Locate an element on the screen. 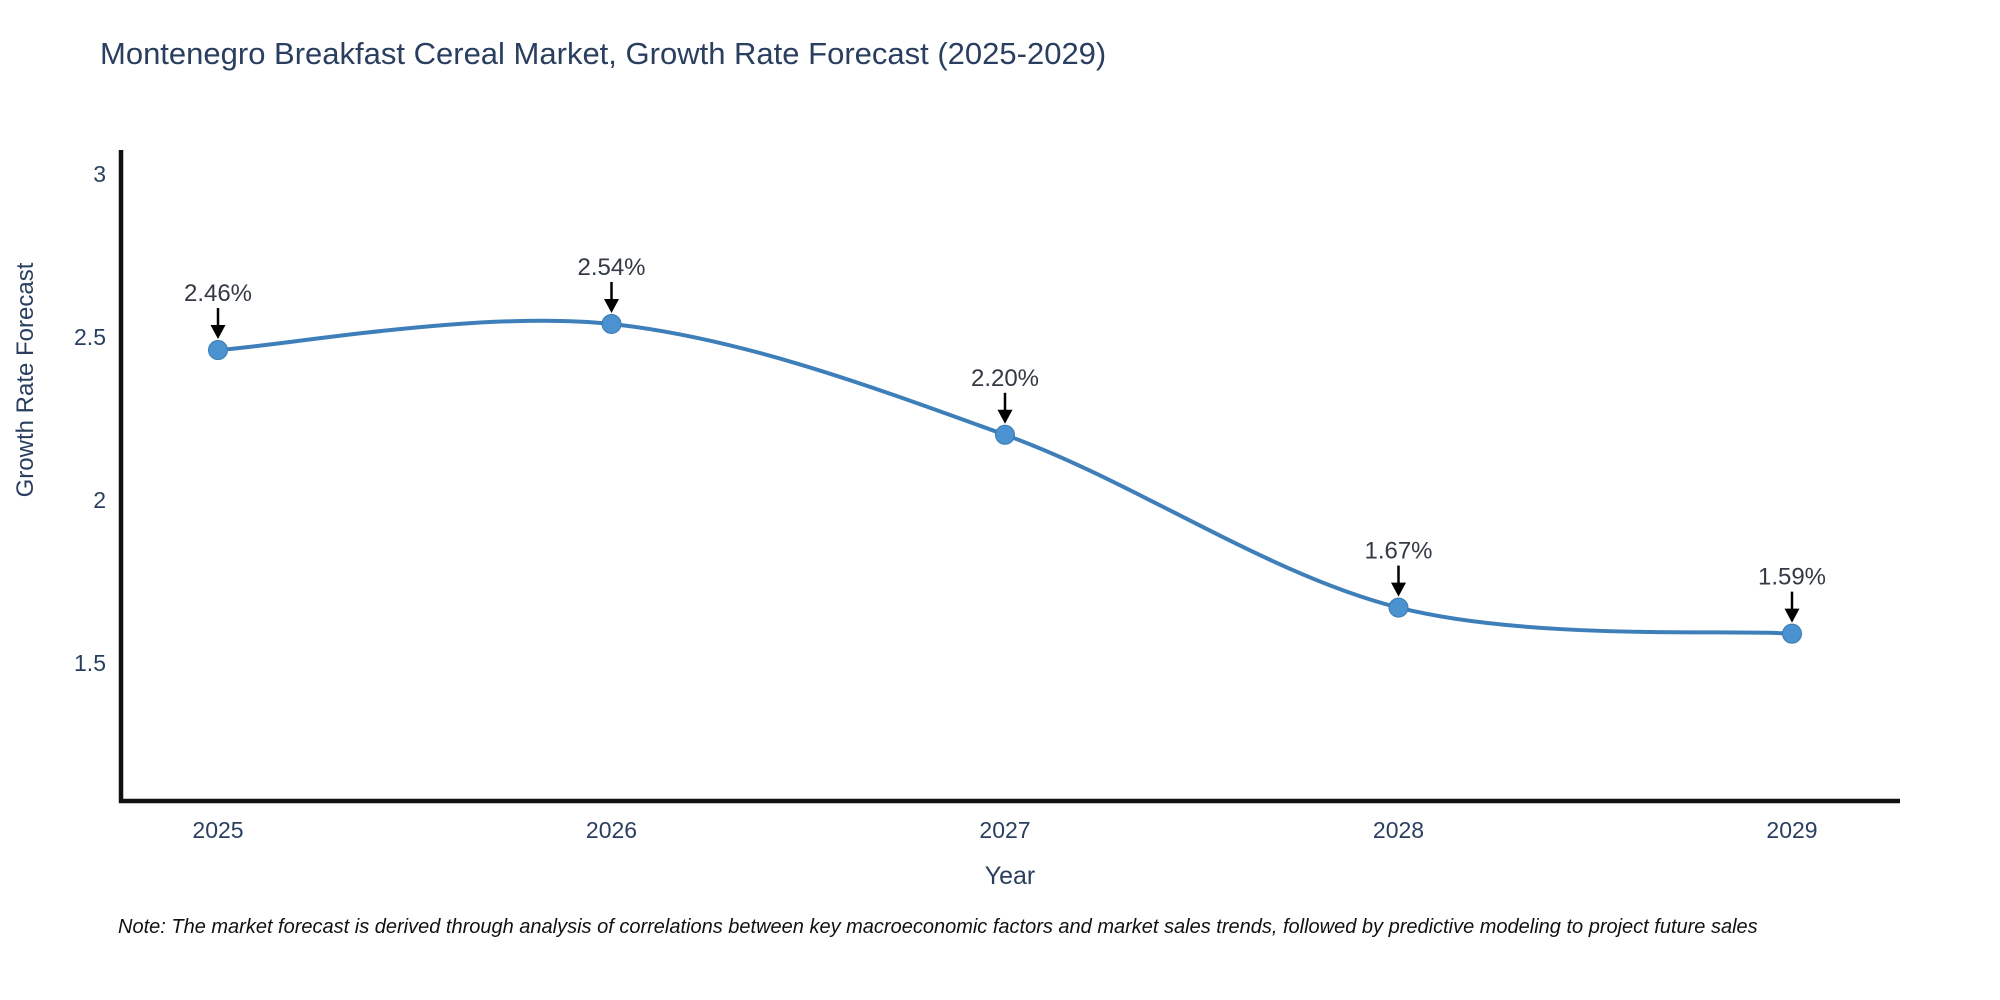 The width and height of the screenshot is (2000, 1000). y-tick-label: 2.5 is located at coordinates (90, 337).